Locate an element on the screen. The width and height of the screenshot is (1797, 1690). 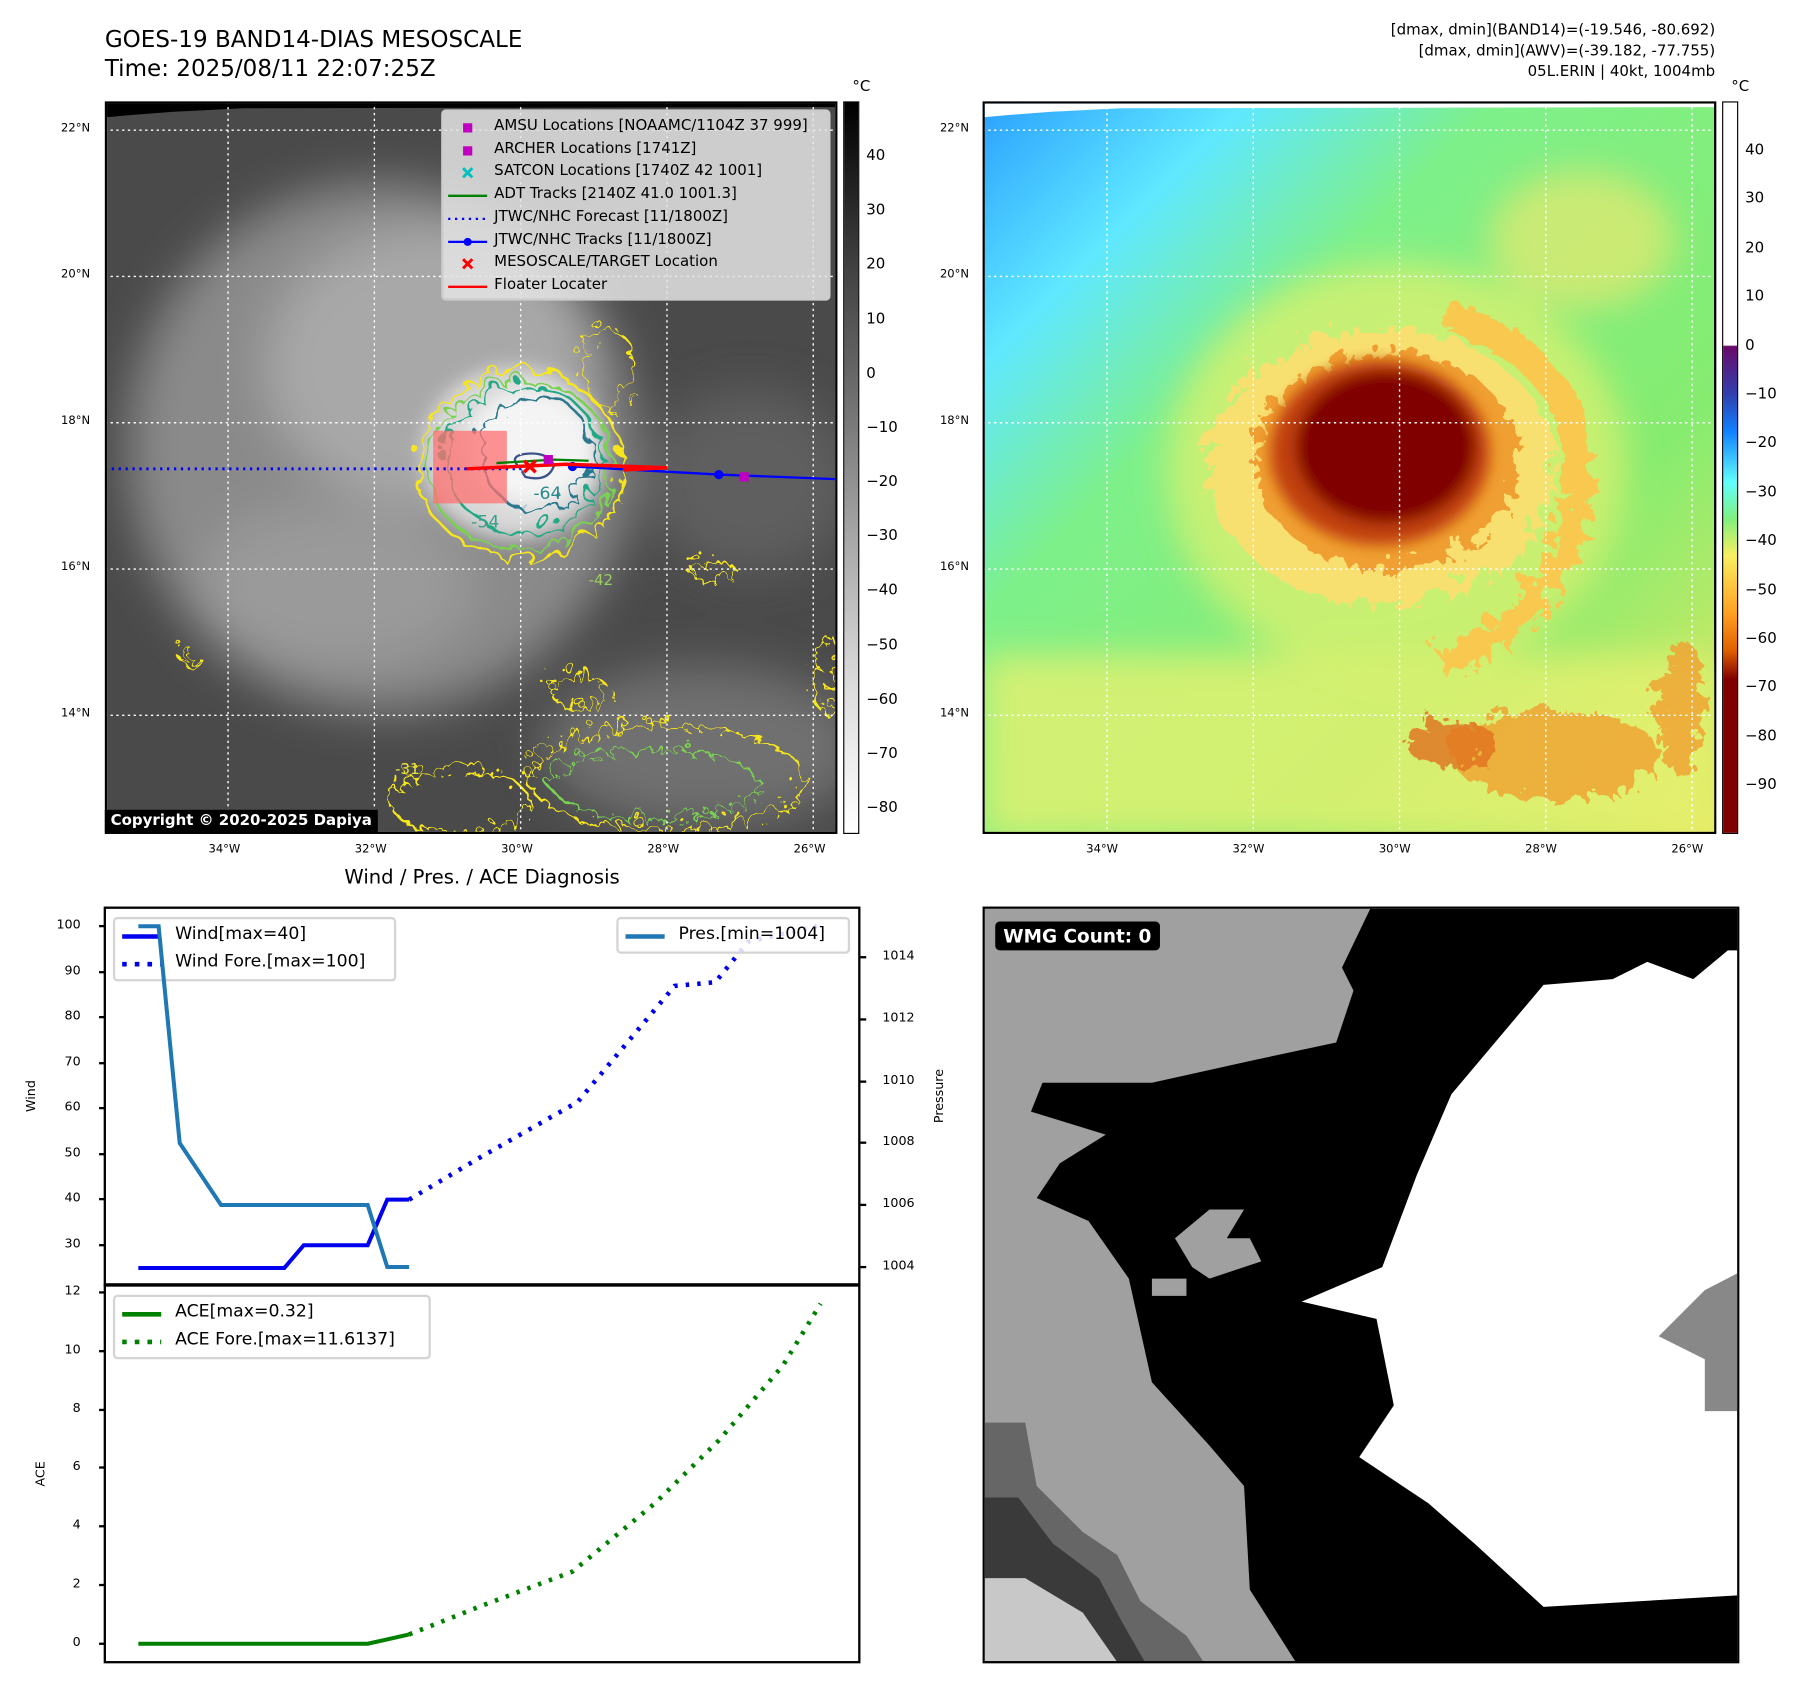
amsu-marker is located at coordinates (744, 477).